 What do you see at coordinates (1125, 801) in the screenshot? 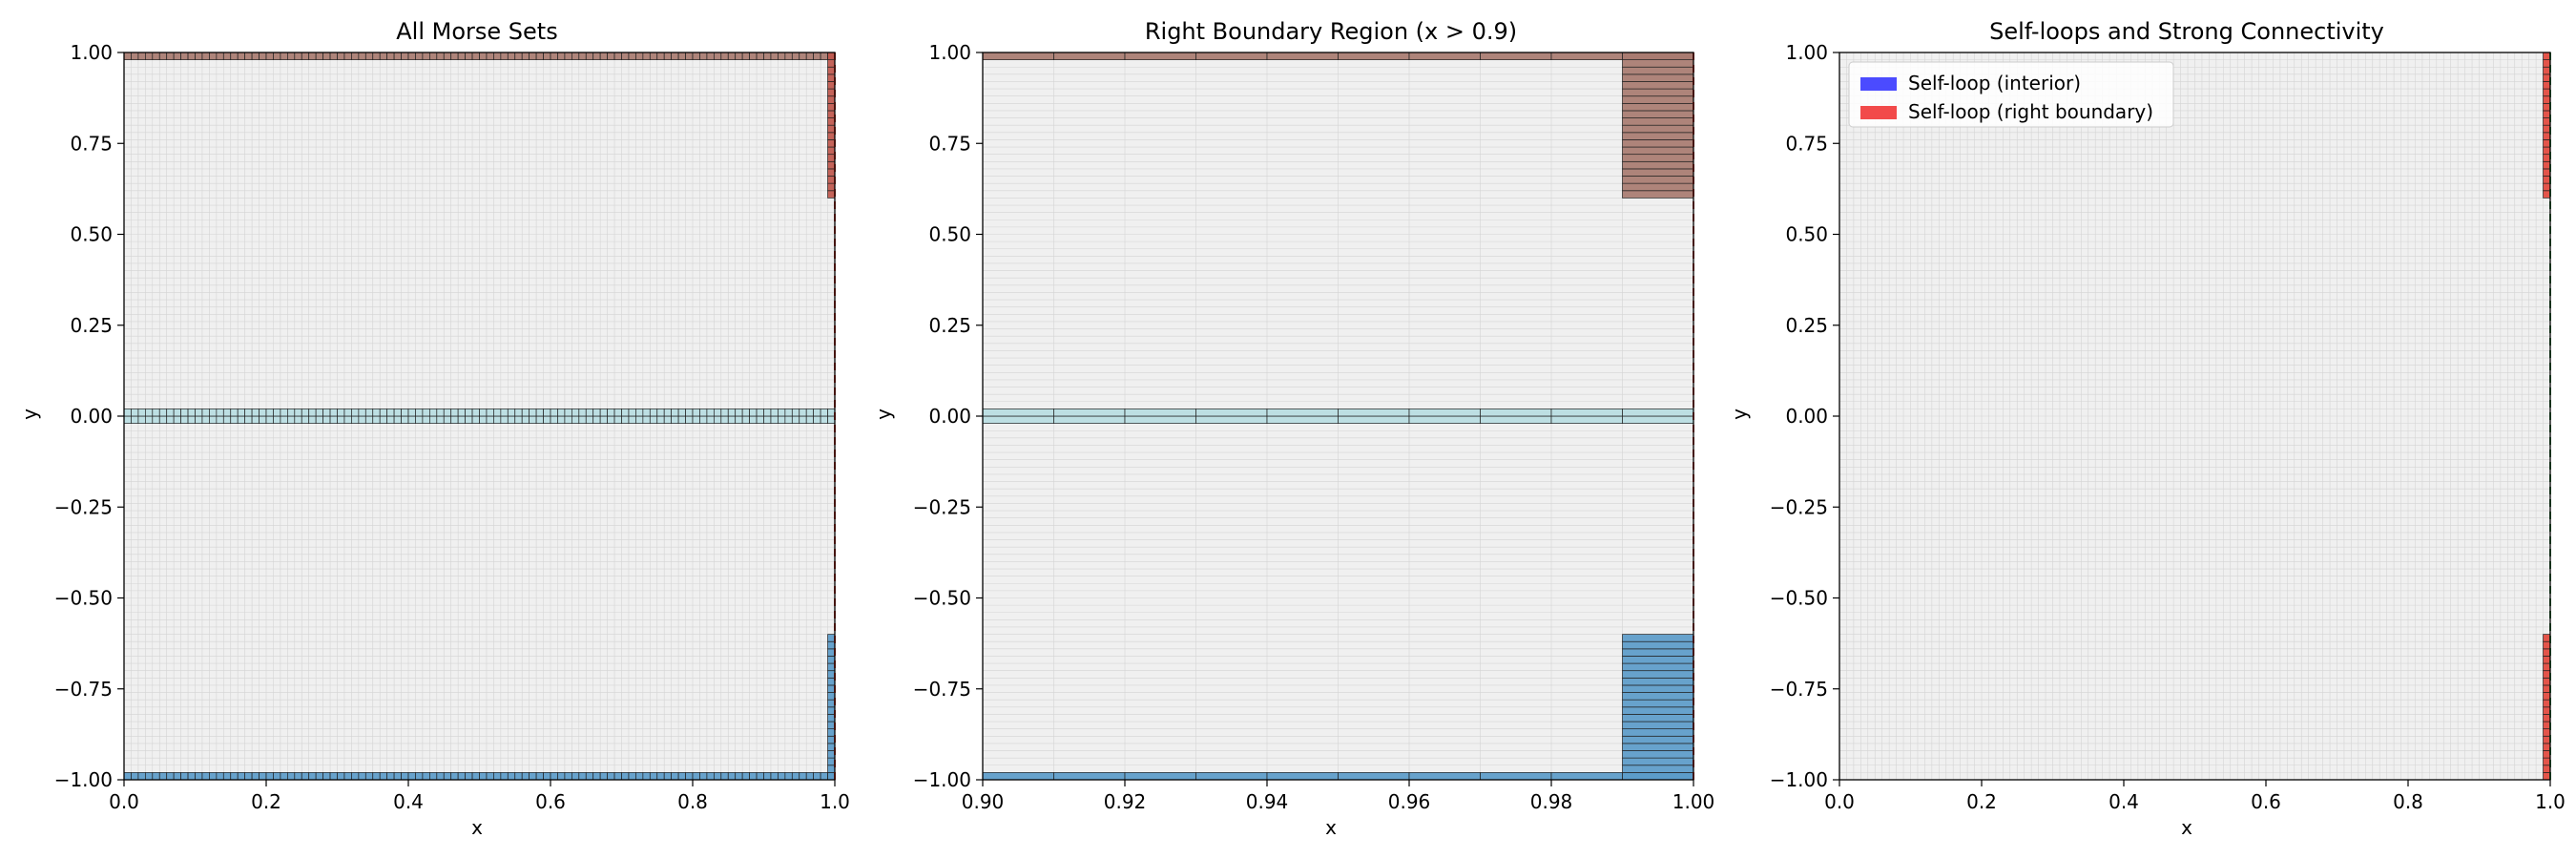
I see `x-tick-label: 0.92` at bounding box center [1125, 801].